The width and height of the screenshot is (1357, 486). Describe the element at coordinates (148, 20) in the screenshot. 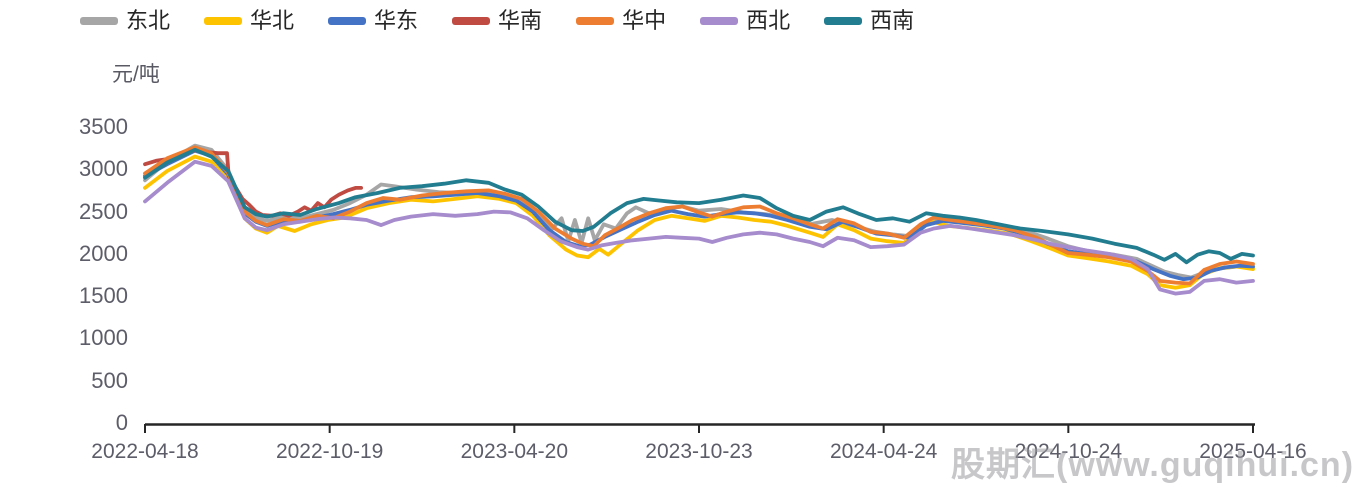

I see `legend-label-northeast: 东北` at that location.